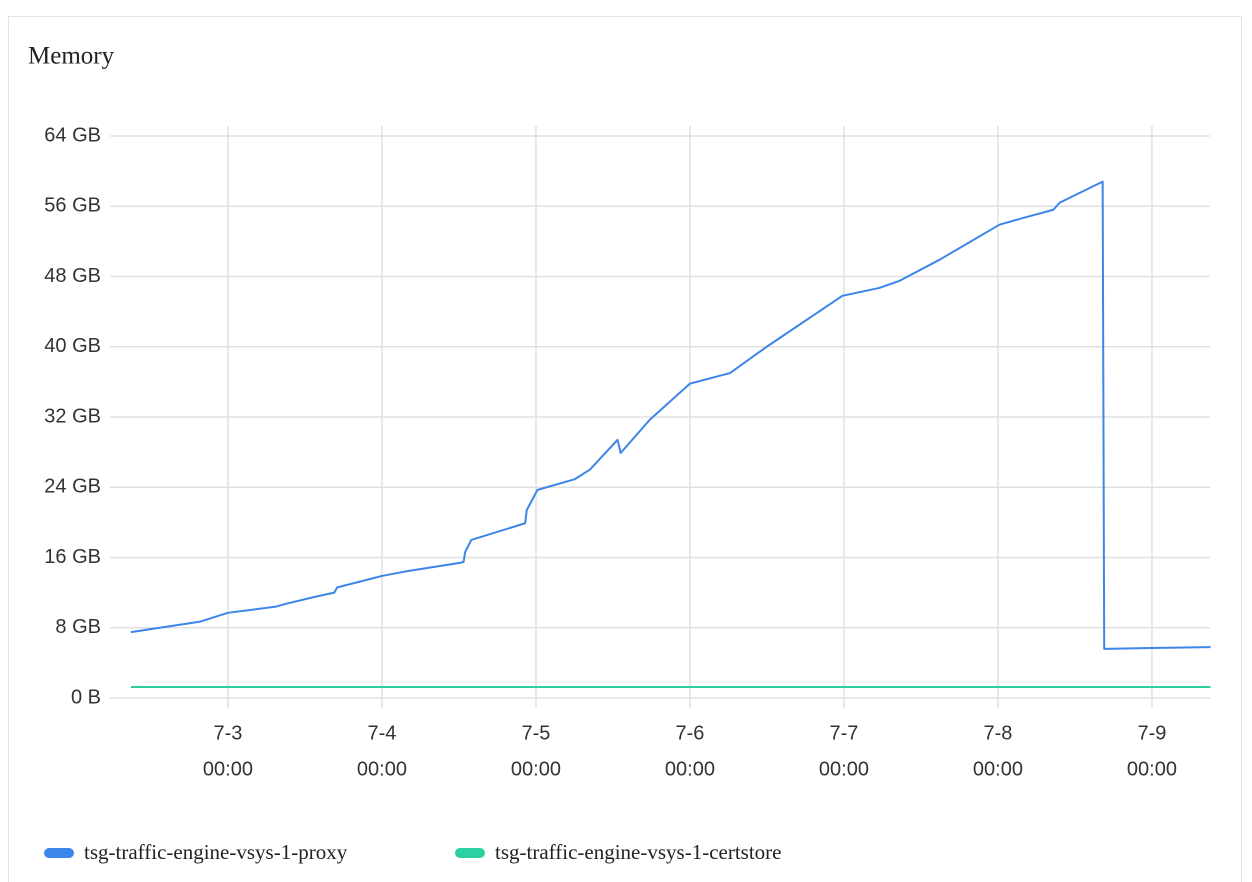  Describe the element at coordinates (86, 697) in the screenshot. I see `y-tick-label: 0 B` at that location.